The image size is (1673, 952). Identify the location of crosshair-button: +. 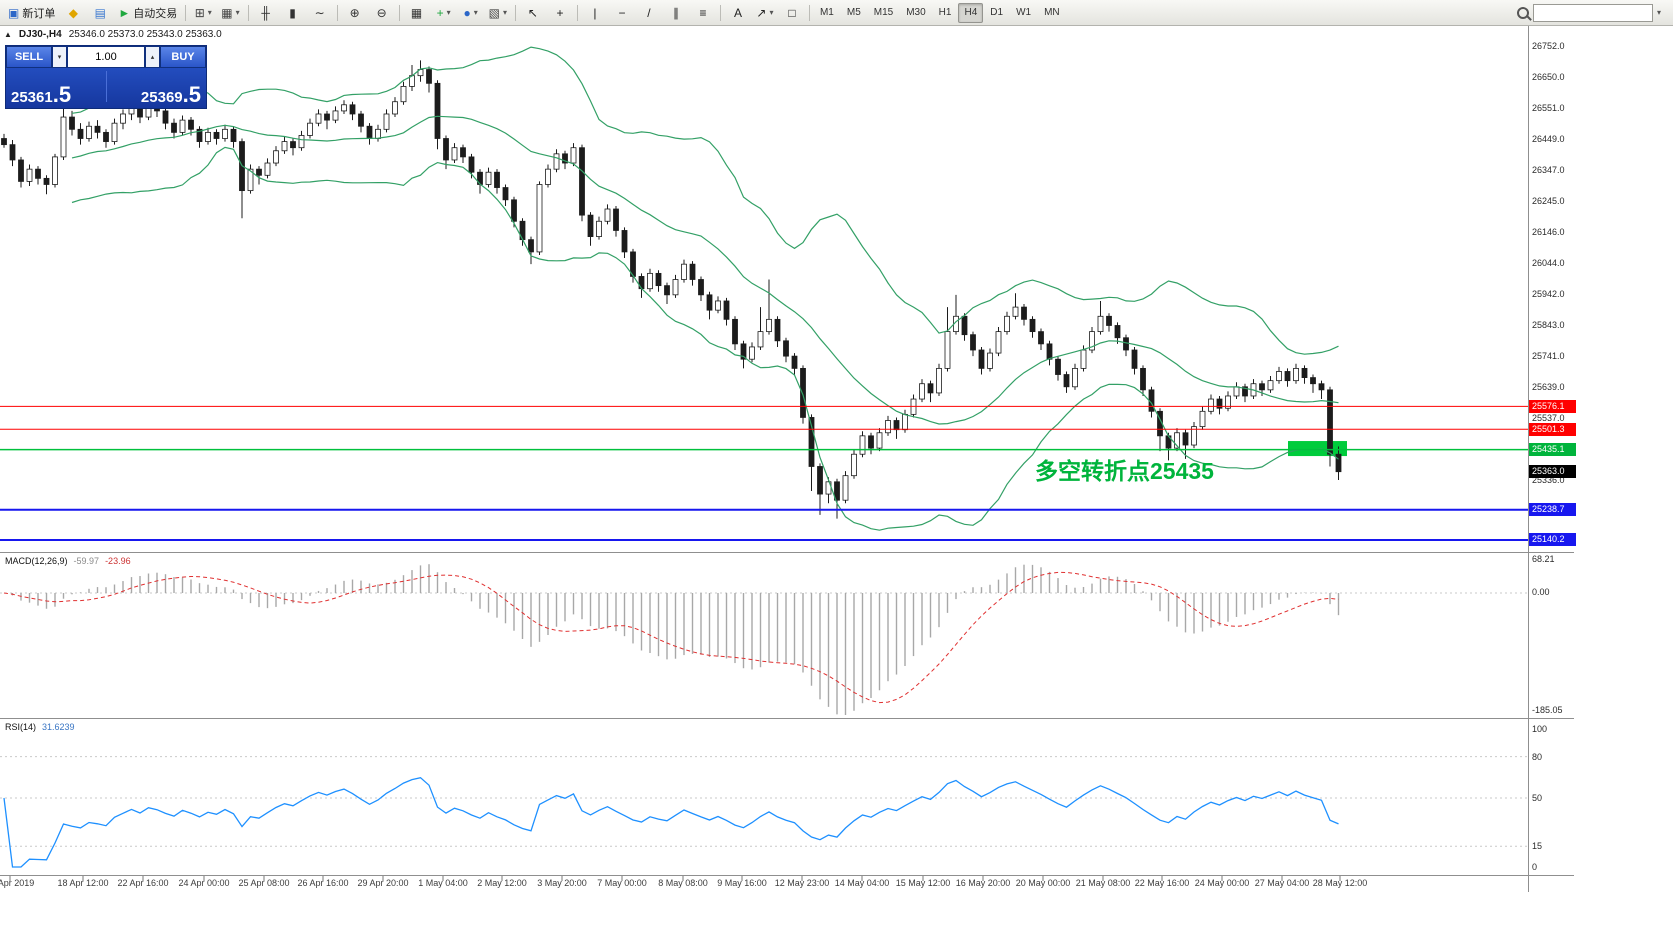
(560, 13).